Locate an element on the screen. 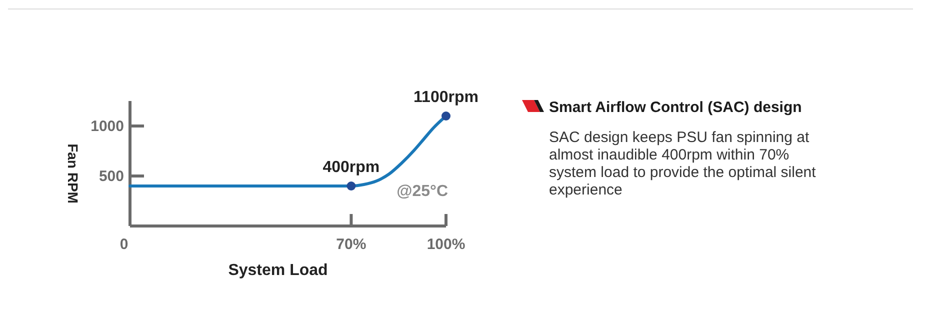 The height and width of the screenshot is (325, 950). data-label: 400rpm is located at coordinates (351, 167).